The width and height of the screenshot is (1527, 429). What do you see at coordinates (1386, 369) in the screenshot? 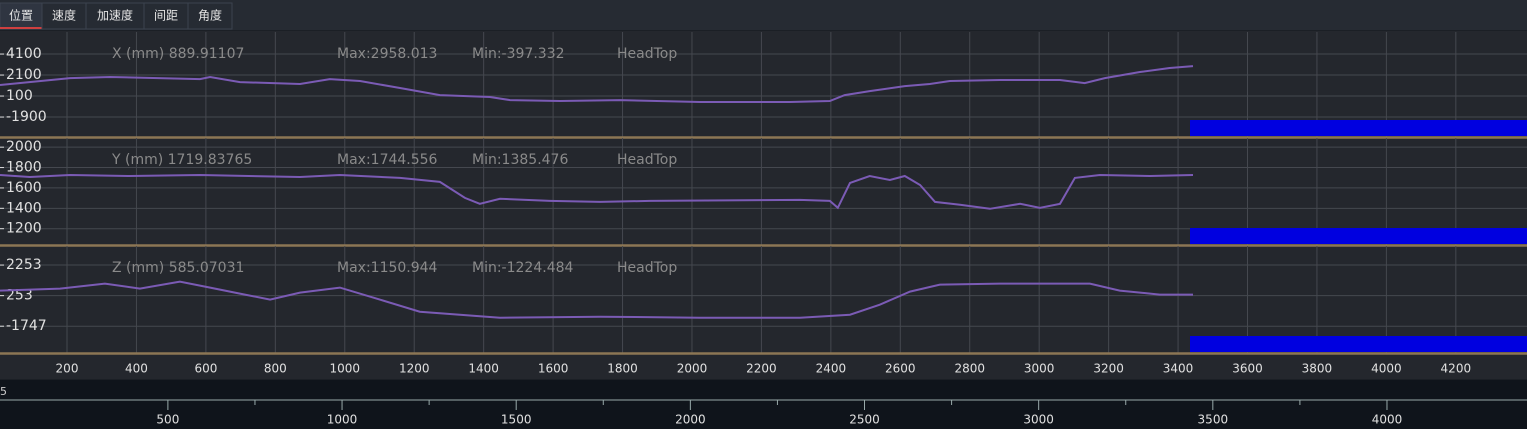
I see `x-tick-label: 4000` at bounding box center [1386, 369].